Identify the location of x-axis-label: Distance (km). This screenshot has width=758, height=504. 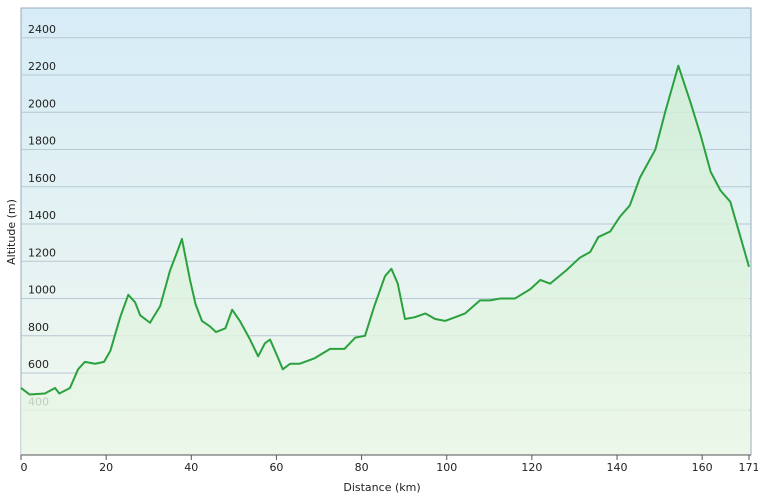
(381, 487).